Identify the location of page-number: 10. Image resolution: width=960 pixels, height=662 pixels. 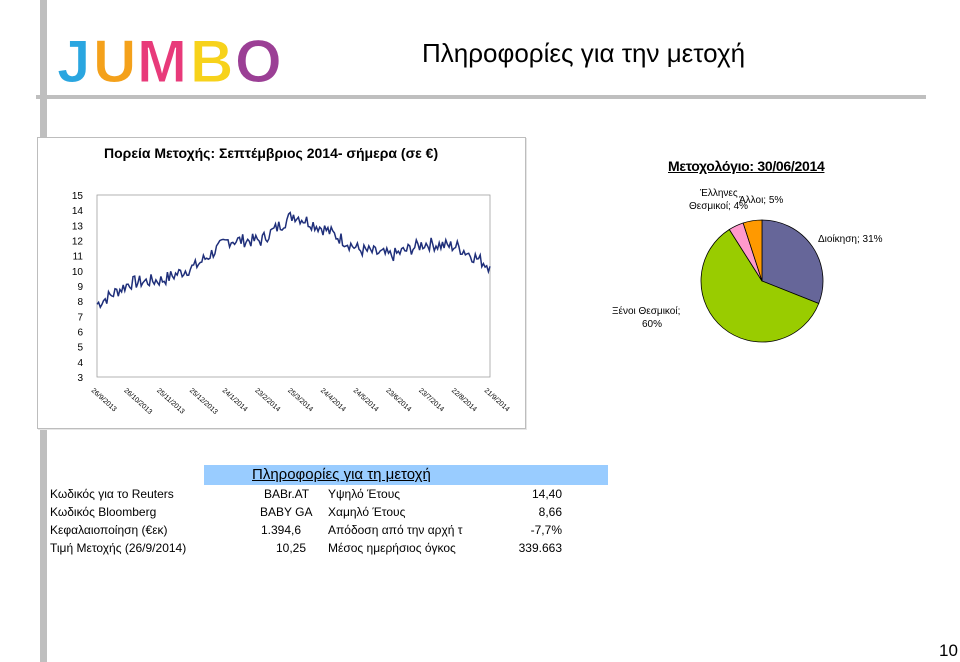
(948, 650).